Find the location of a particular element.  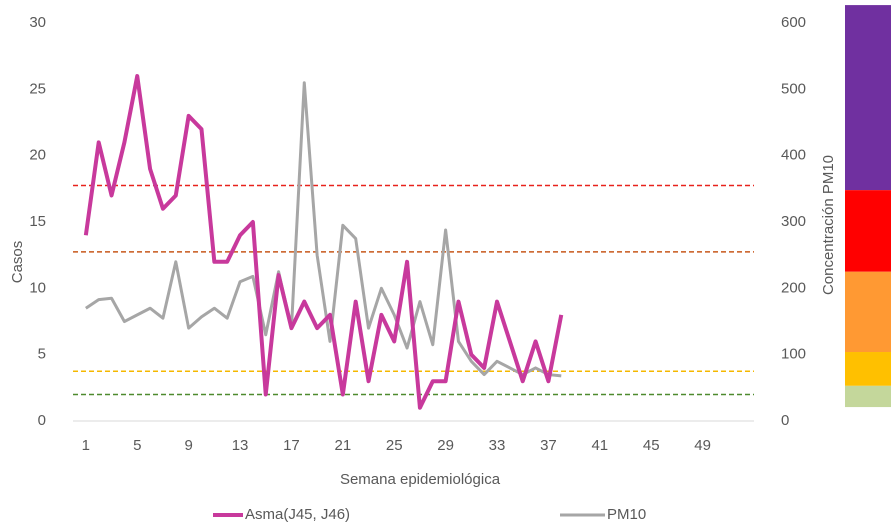

y2-tick-label: 600 is located at coordinates (793, 22).